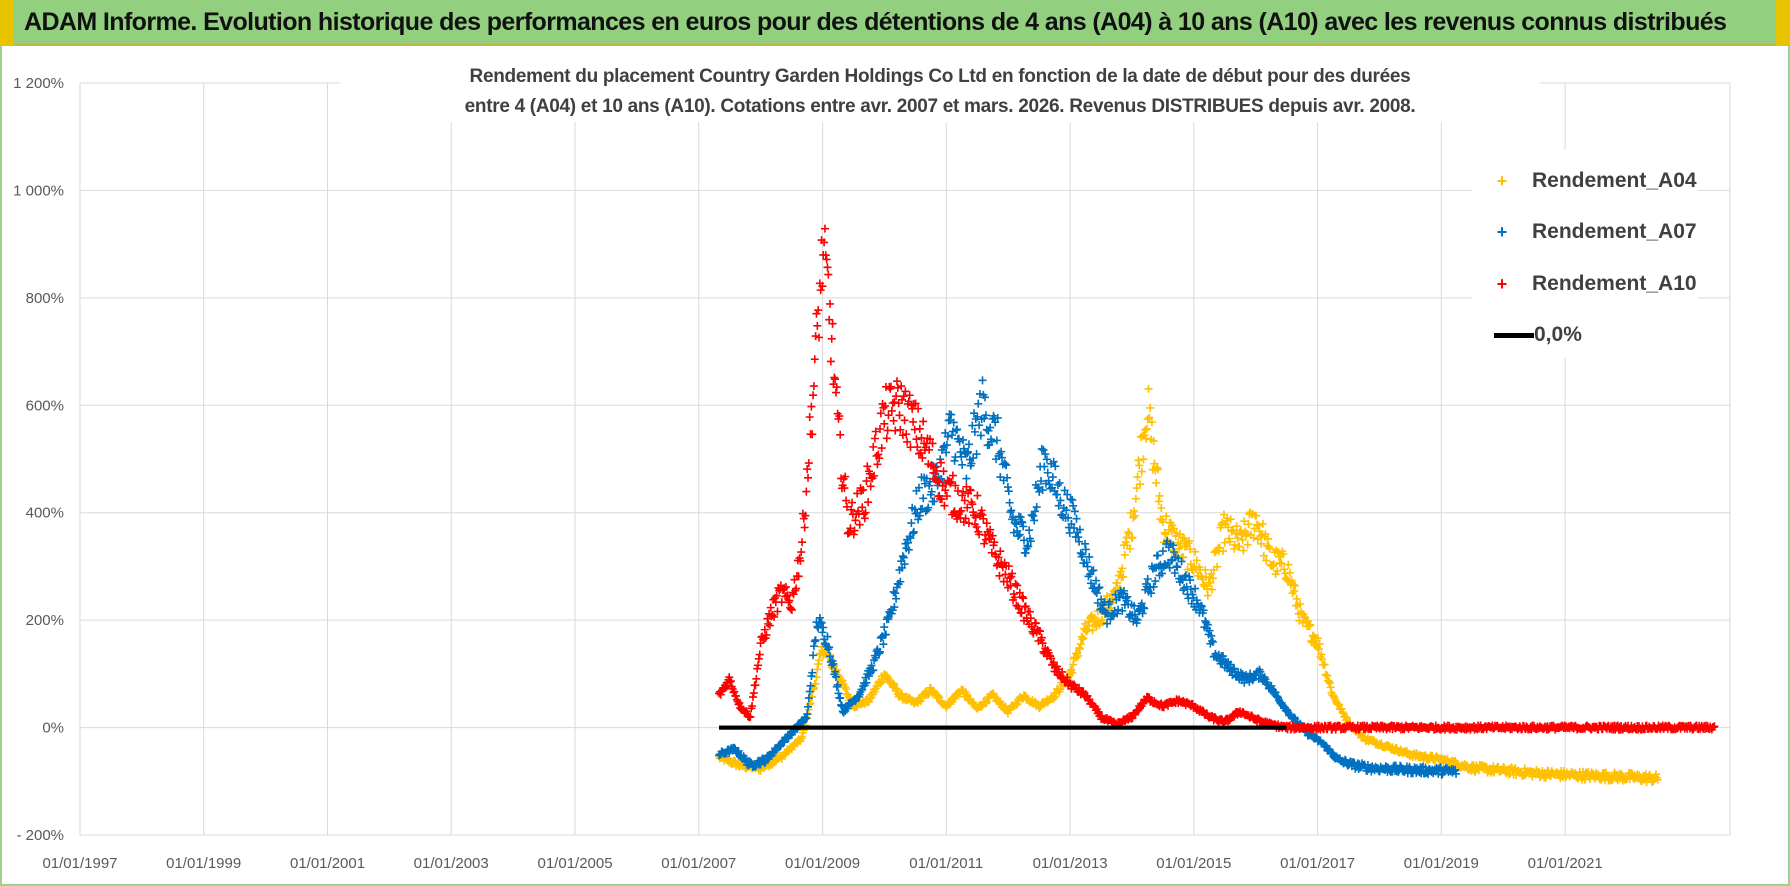  Describe the element at coordinates (79, 863) in the screenshot. I see `x-tick-label: 01/01/1997` at that location.